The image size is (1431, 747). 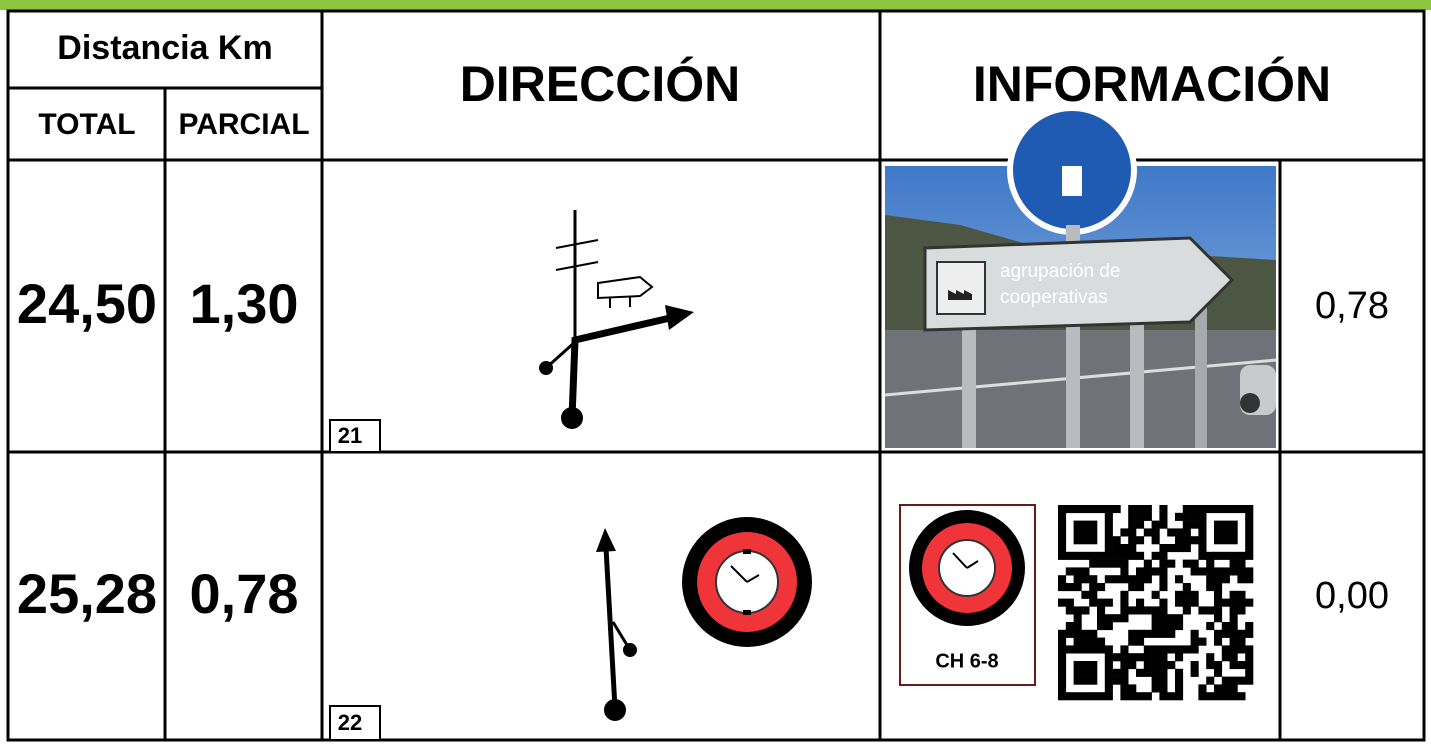 I want to click on direction-diagram, so click(x=616, y=319).